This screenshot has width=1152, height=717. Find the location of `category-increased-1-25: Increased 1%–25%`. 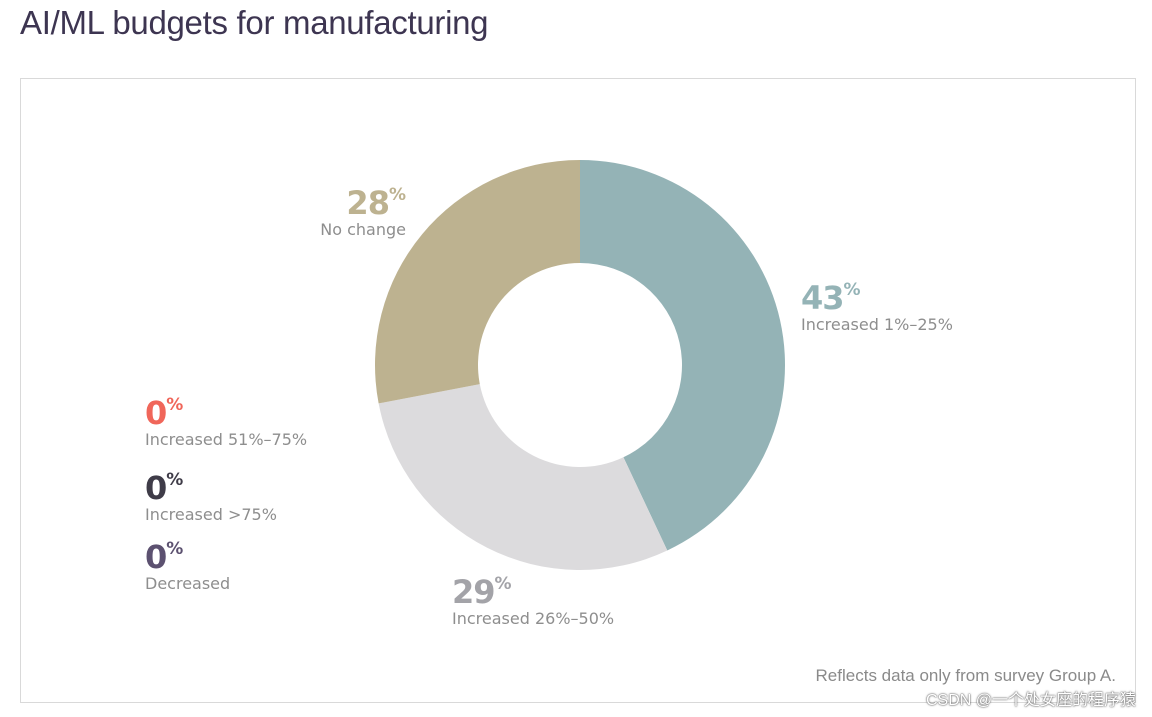

category-increased-1-25: Increased 1%–25% is located at coordinates (877, 324).